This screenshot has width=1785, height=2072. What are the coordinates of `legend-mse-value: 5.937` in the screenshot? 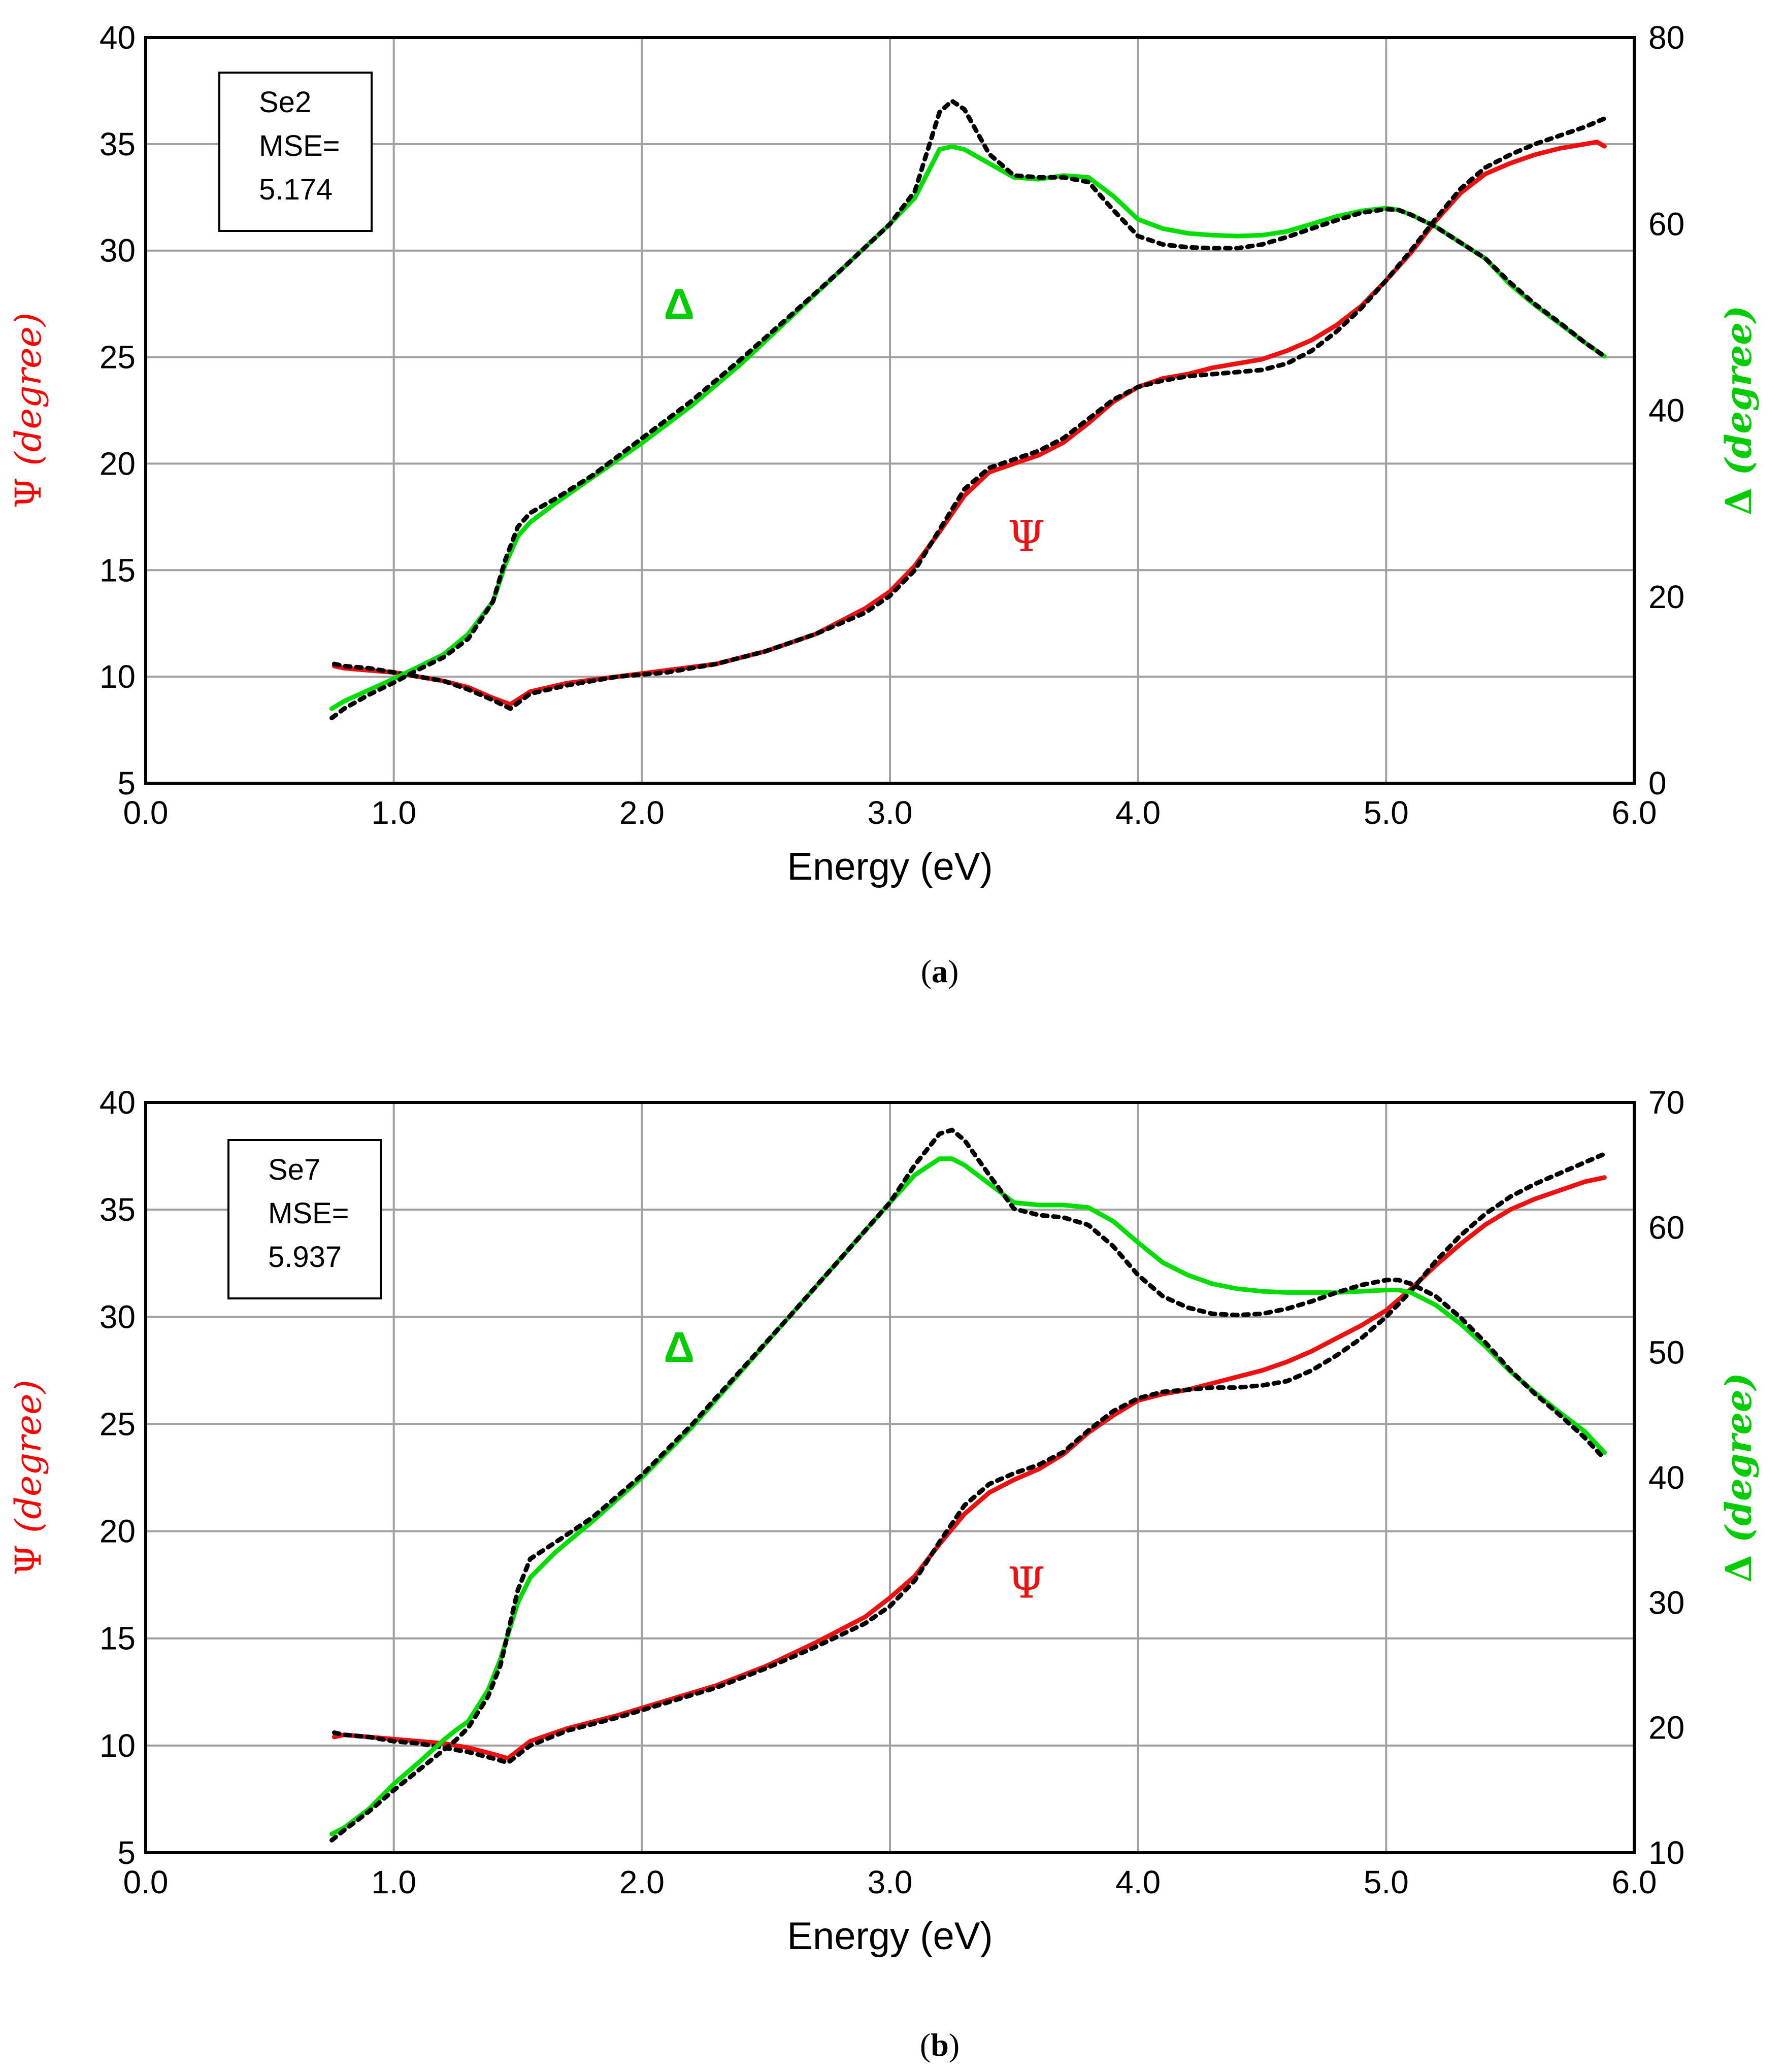 It's located at (305, 1257).